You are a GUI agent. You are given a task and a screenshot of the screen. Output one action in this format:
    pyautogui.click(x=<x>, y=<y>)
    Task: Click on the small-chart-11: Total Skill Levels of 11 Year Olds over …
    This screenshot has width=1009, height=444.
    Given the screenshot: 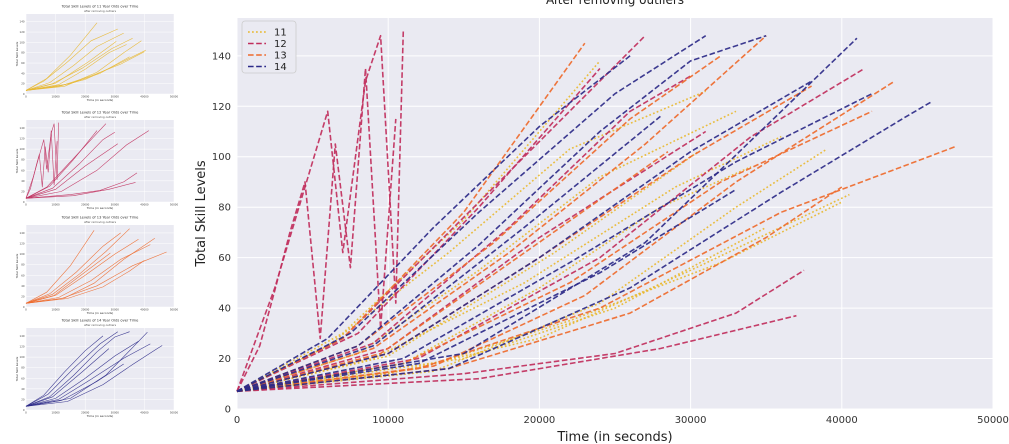 What is the action you would take?
    pyautogui.click(x=96, y=54)
    